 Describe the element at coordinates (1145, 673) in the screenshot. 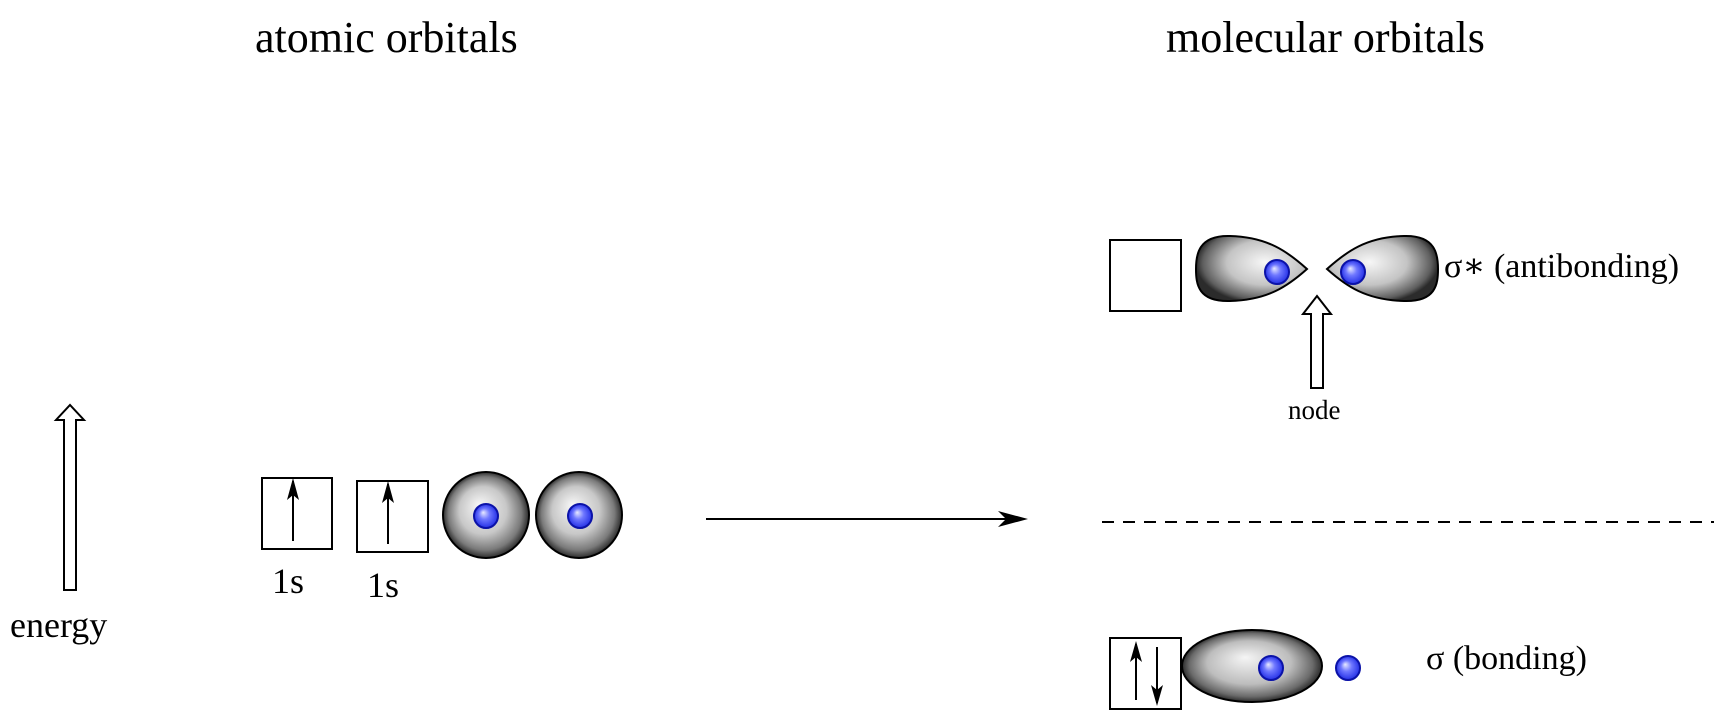

I see `sigma-orbital-box` at that location.